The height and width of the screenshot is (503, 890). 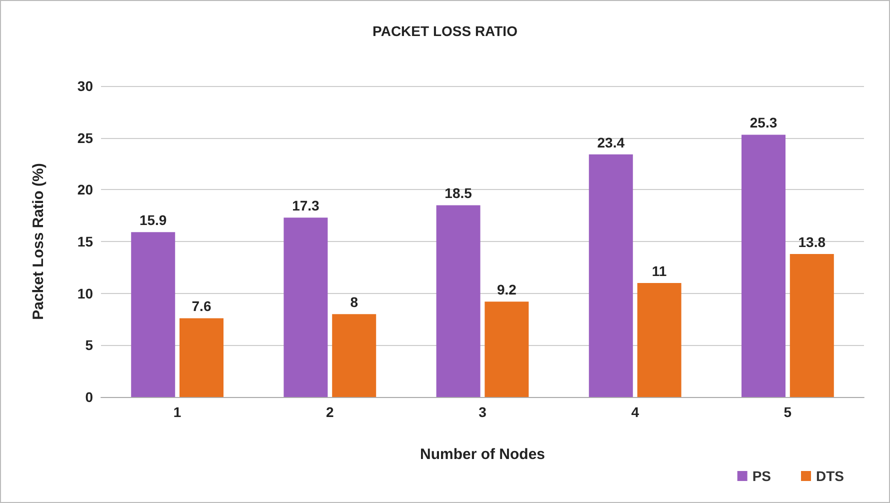 I want to click on y-axis-title: Packet Loss Ratio (%), so click(x=38, y=241).